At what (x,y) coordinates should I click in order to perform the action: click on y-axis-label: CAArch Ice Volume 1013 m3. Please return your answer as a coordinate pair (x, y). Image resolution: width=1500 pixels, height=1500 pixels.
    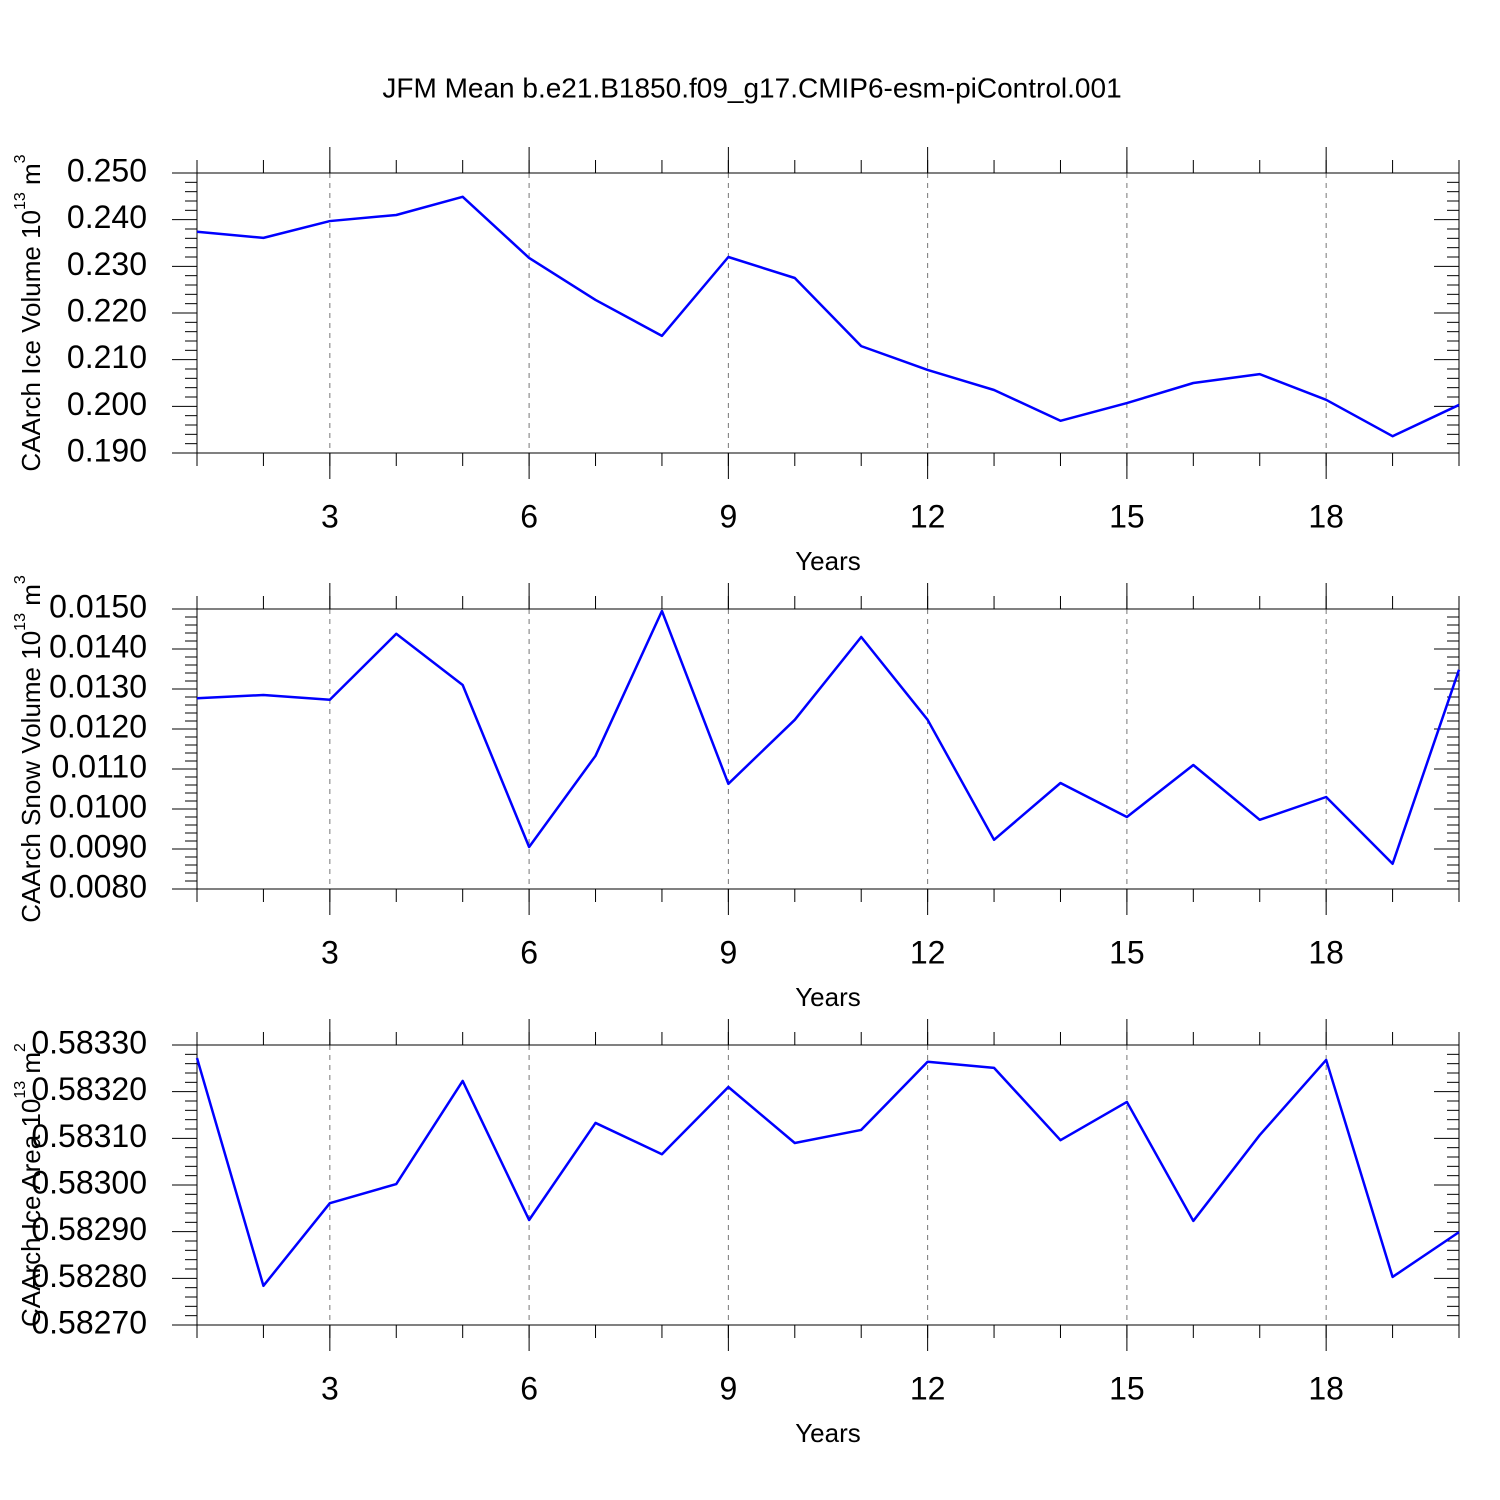
    Looking at the image, I should click on (29, 312).